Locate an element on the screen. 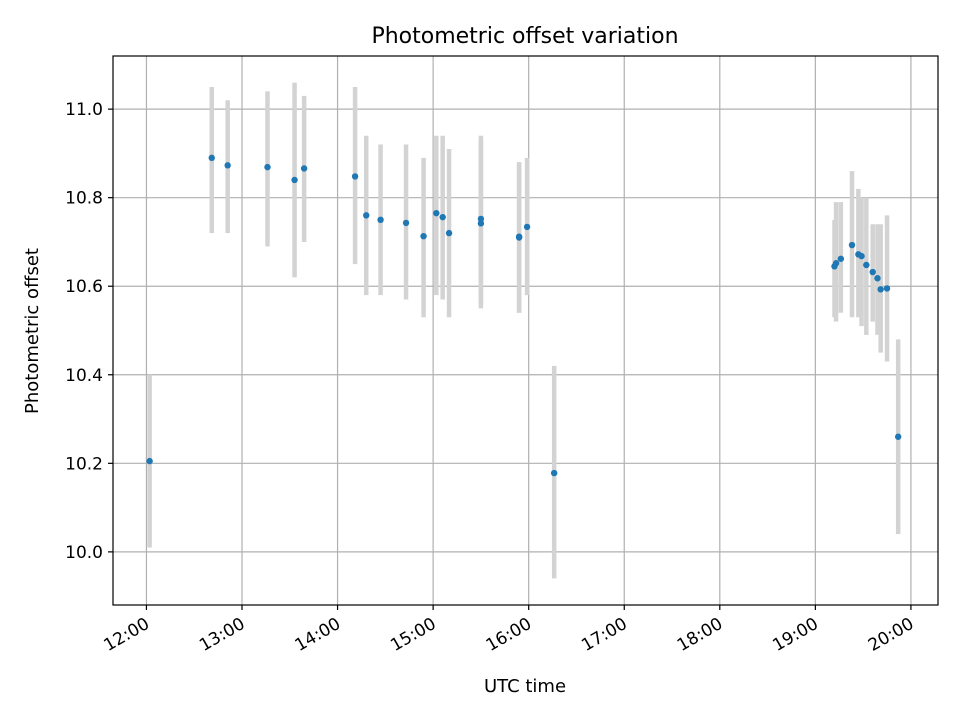 This screenshot has height=720, width=960. y-tick-label-2: 10.4 is located at coordinates (84, 376).